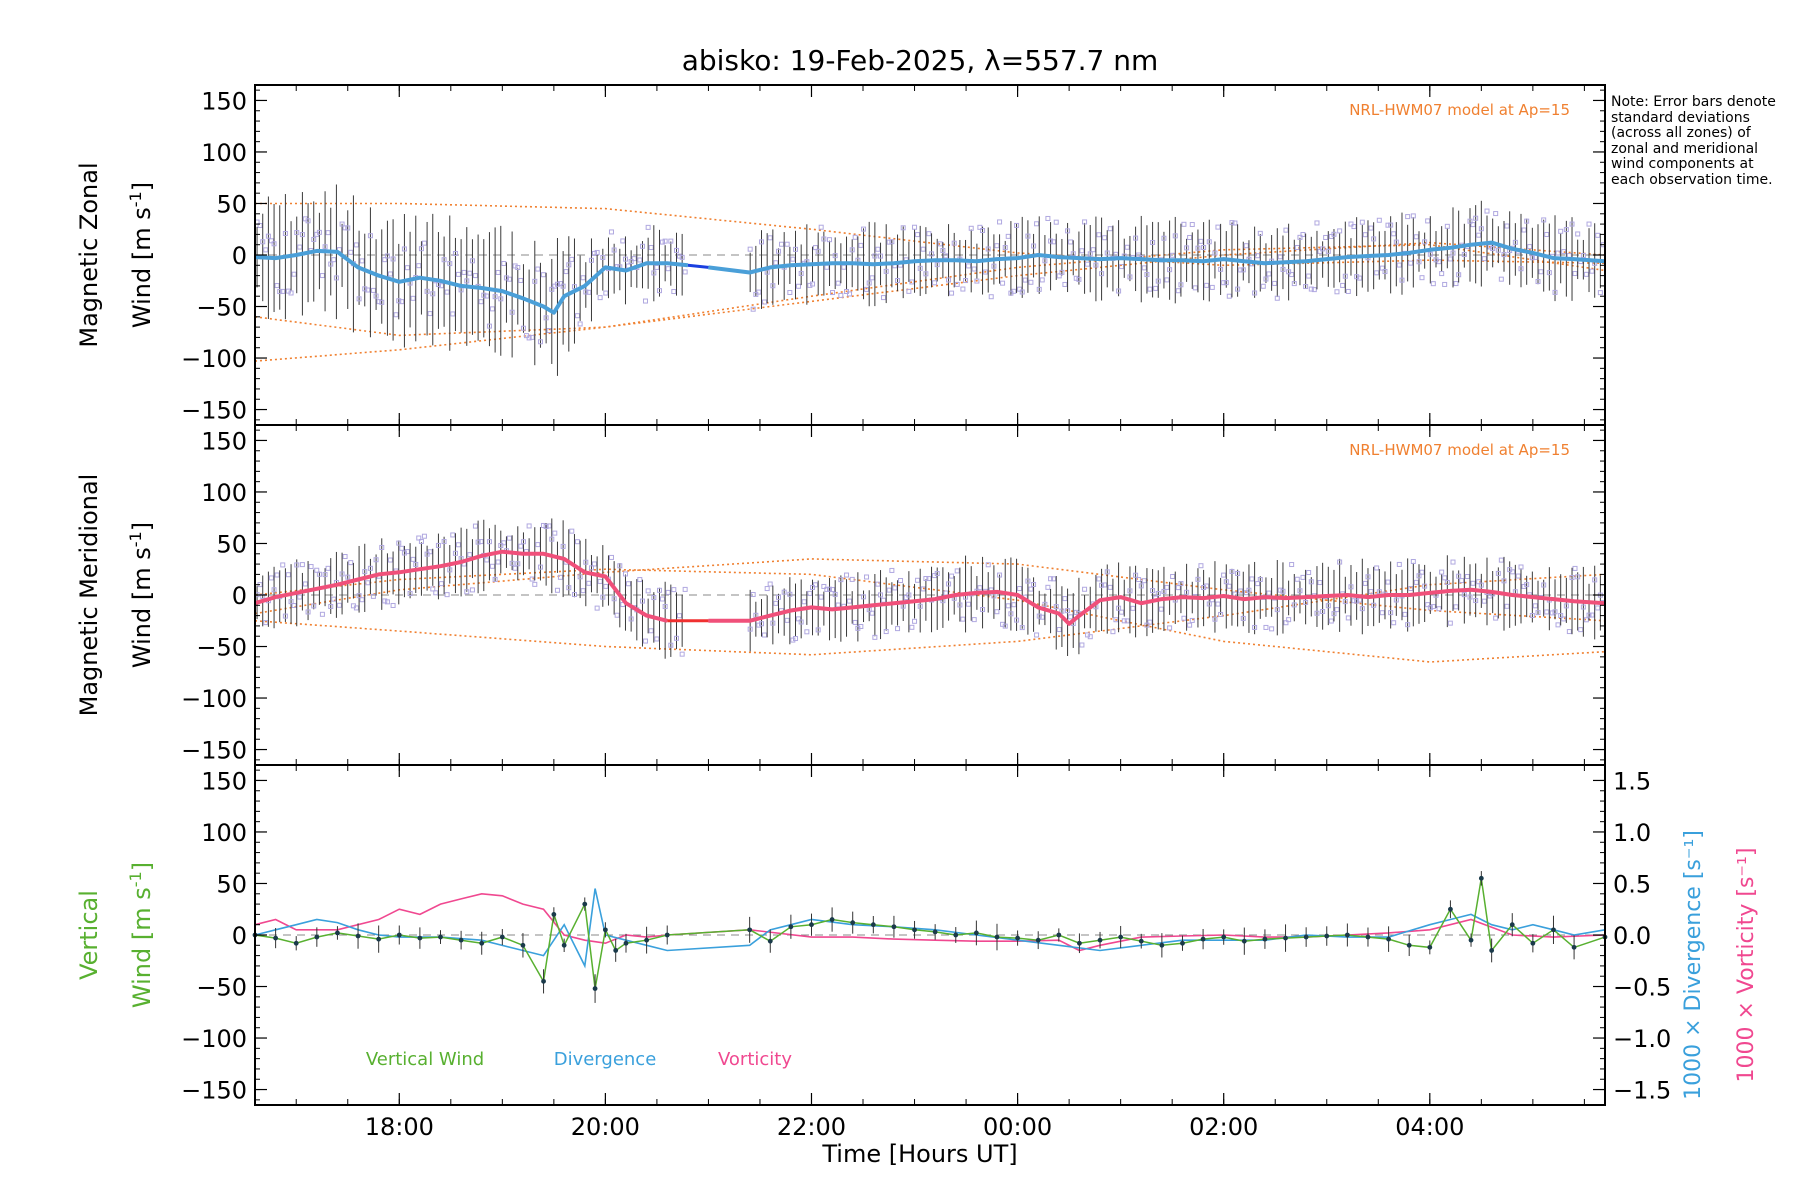  I want to click on x-tick-label: 18:00, so click(399, 1127).